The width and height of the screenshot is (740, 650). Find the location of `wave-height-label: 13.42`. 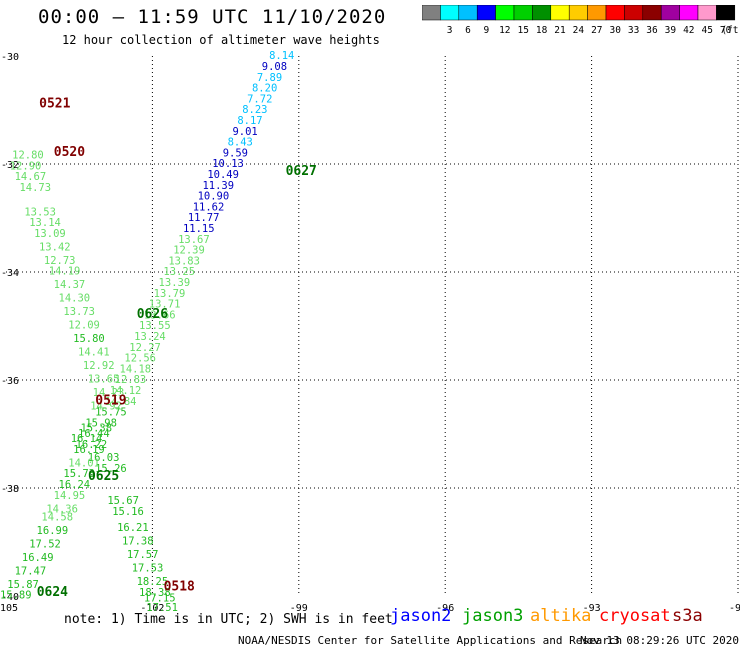

wave-height-label: 13.42 is located at coordinates (55, 247).